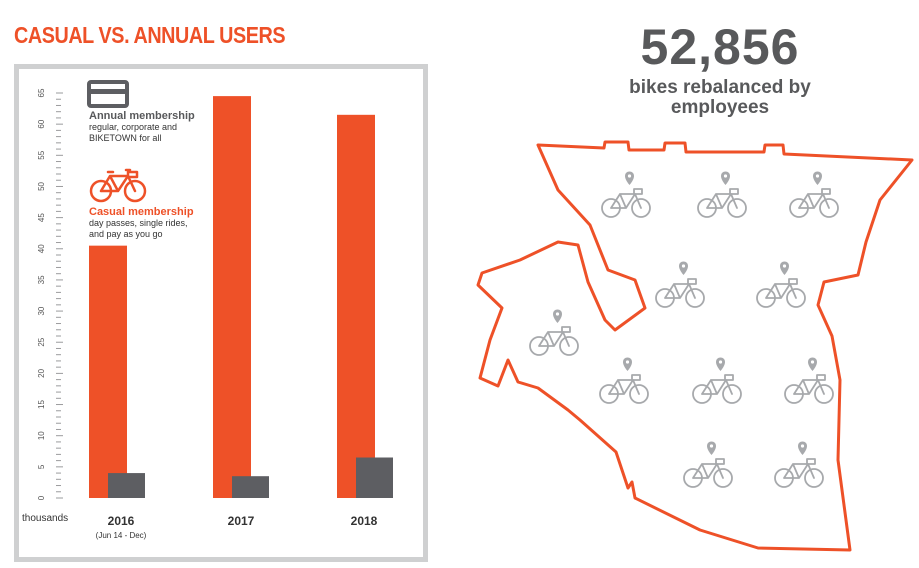 The height and width of the screenshot is (568, 919). What do you see at coordinates (45, 518) in the screenshot?
I see `y-axis-label: thousands` at bounding box center [45, 518].